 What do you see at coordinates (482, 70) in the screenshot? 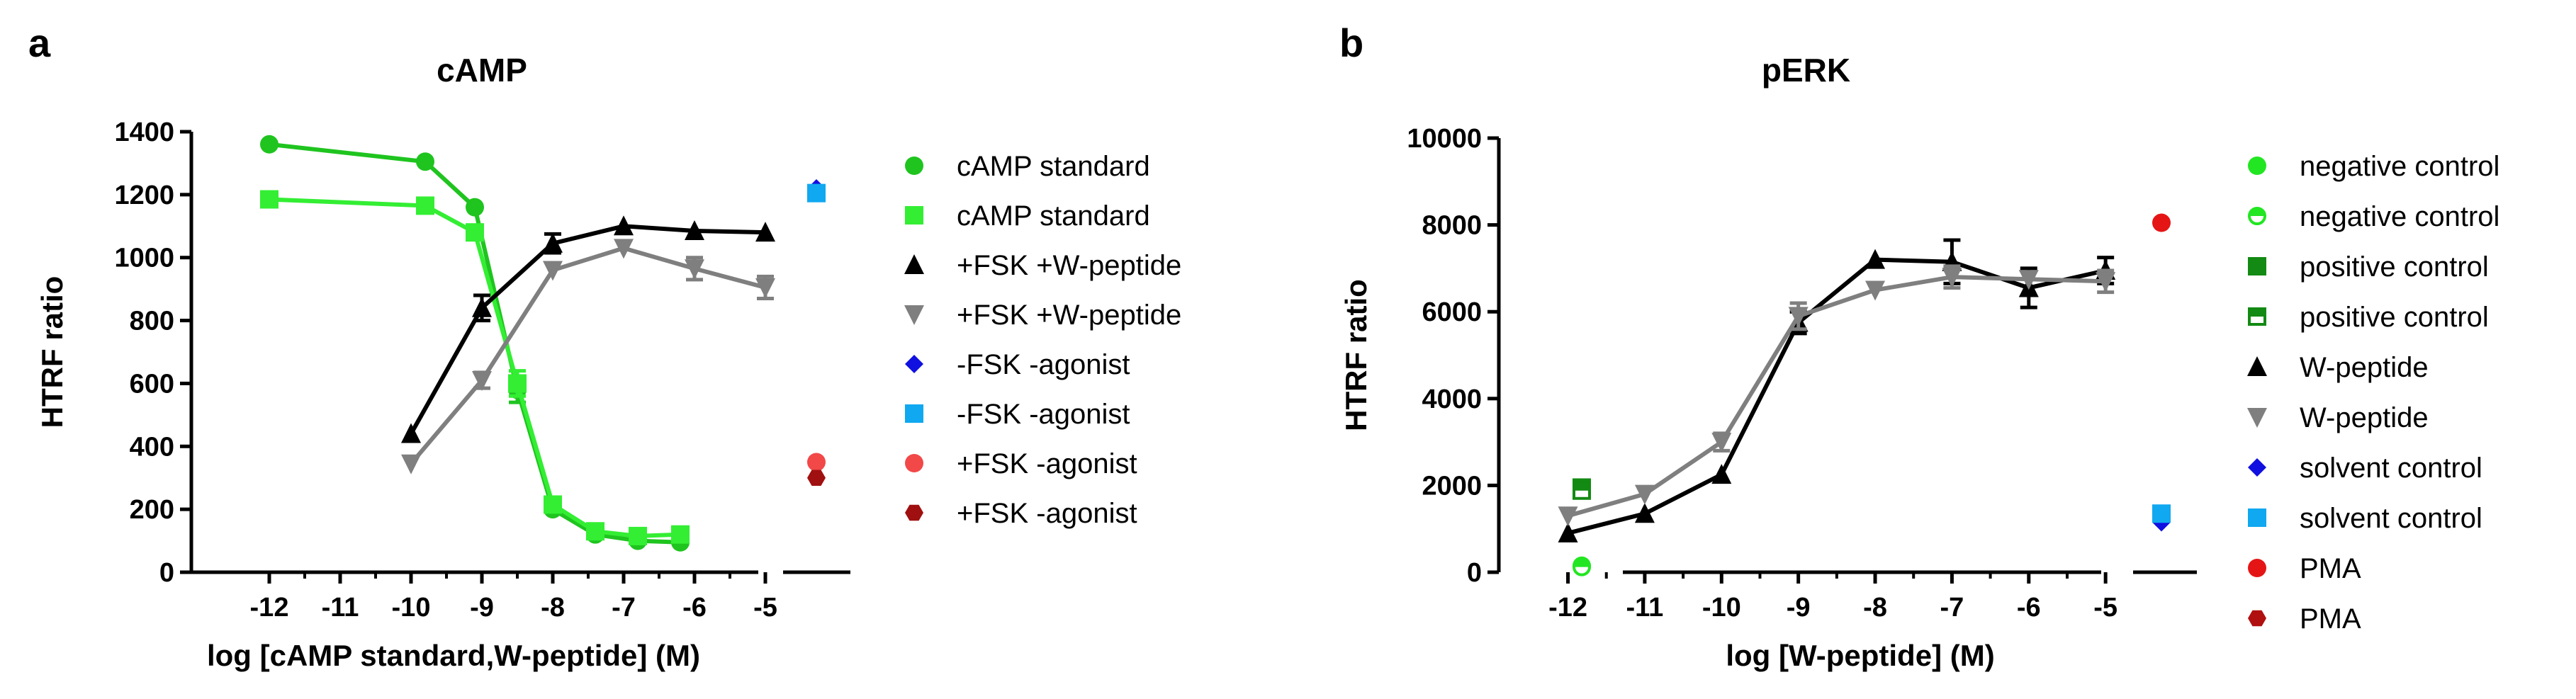
I see `chart-title: cAMP` at bounding box center [482, 70].